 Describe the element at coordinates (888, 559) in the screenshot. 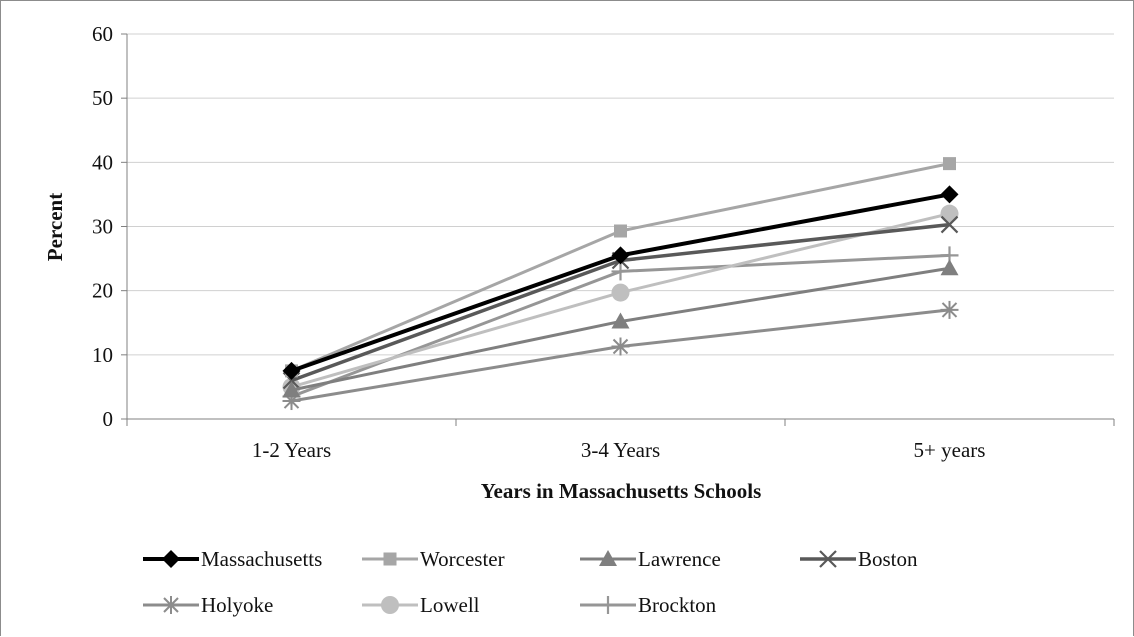

I see `legend-label: Boston` at that location.